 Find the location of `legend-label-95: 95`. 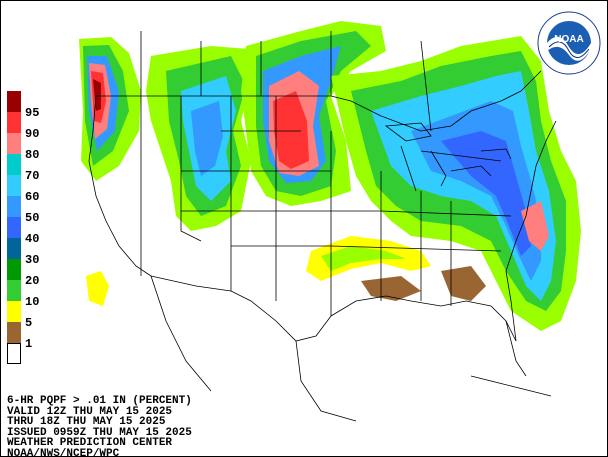

legend-label-95: 95 is located at coordinates (32, 113).